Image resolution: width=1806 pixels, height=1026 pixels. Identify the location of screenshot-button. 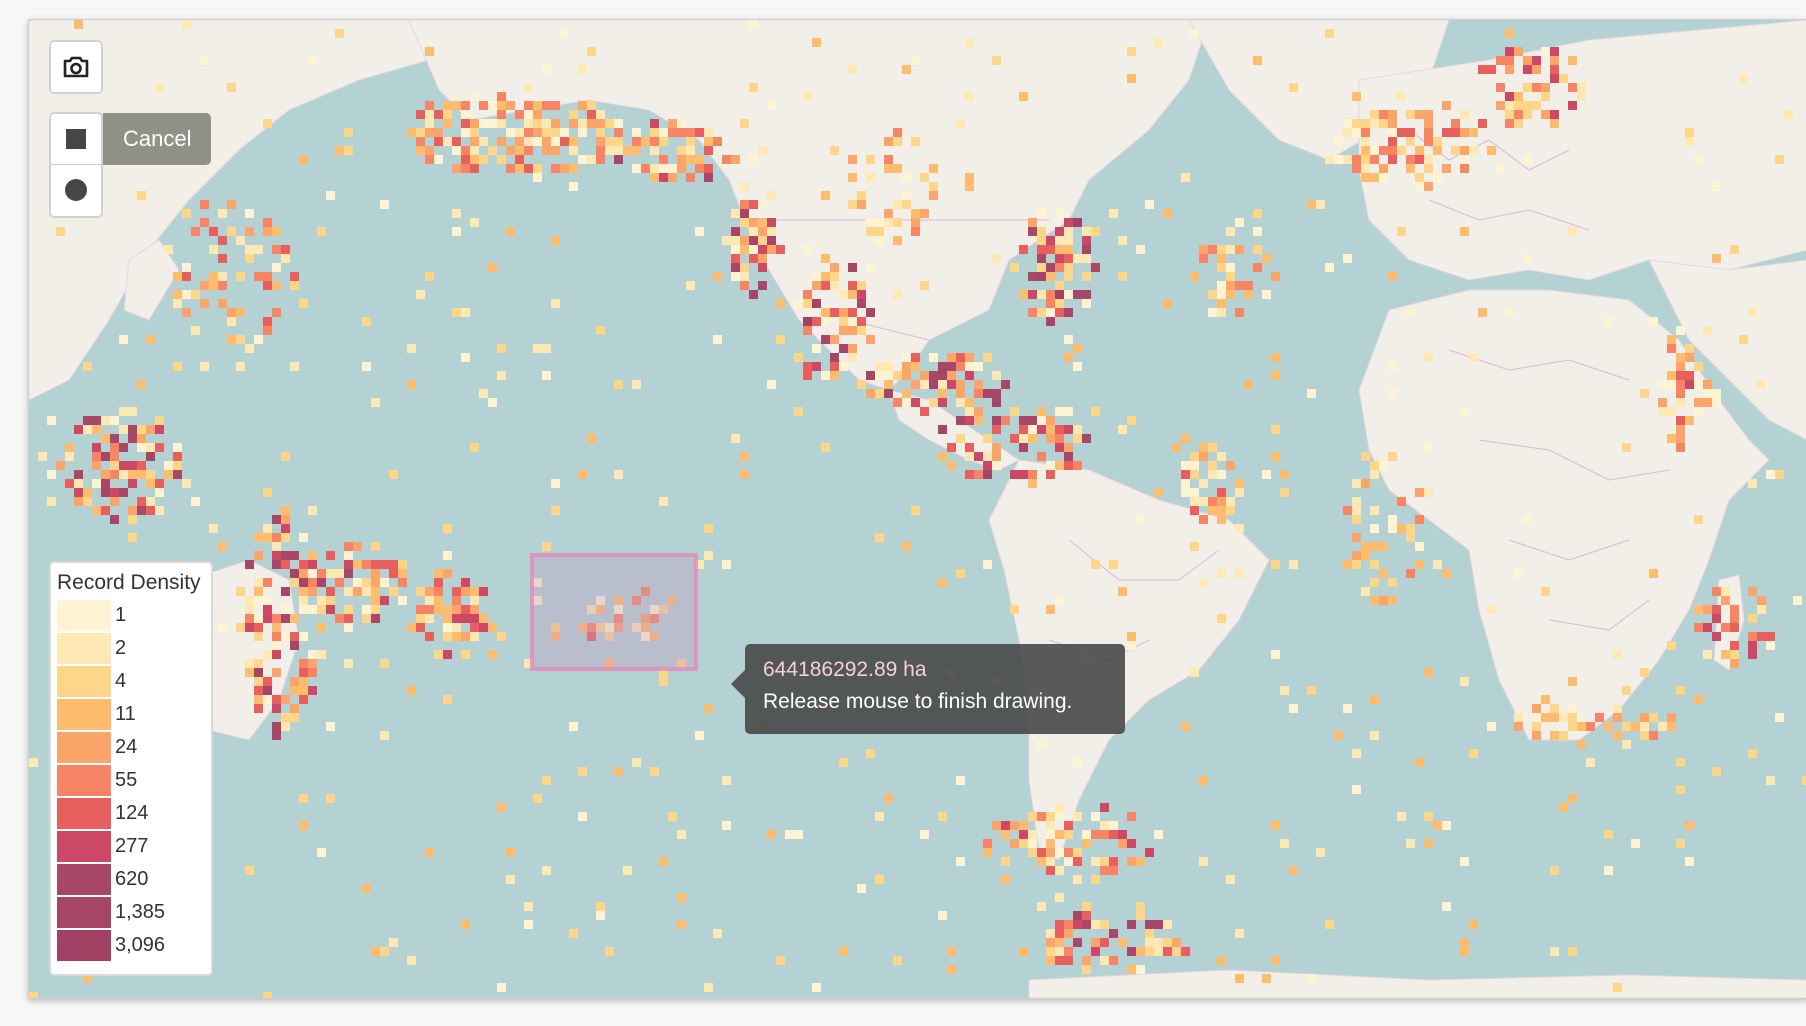
(76, 67).